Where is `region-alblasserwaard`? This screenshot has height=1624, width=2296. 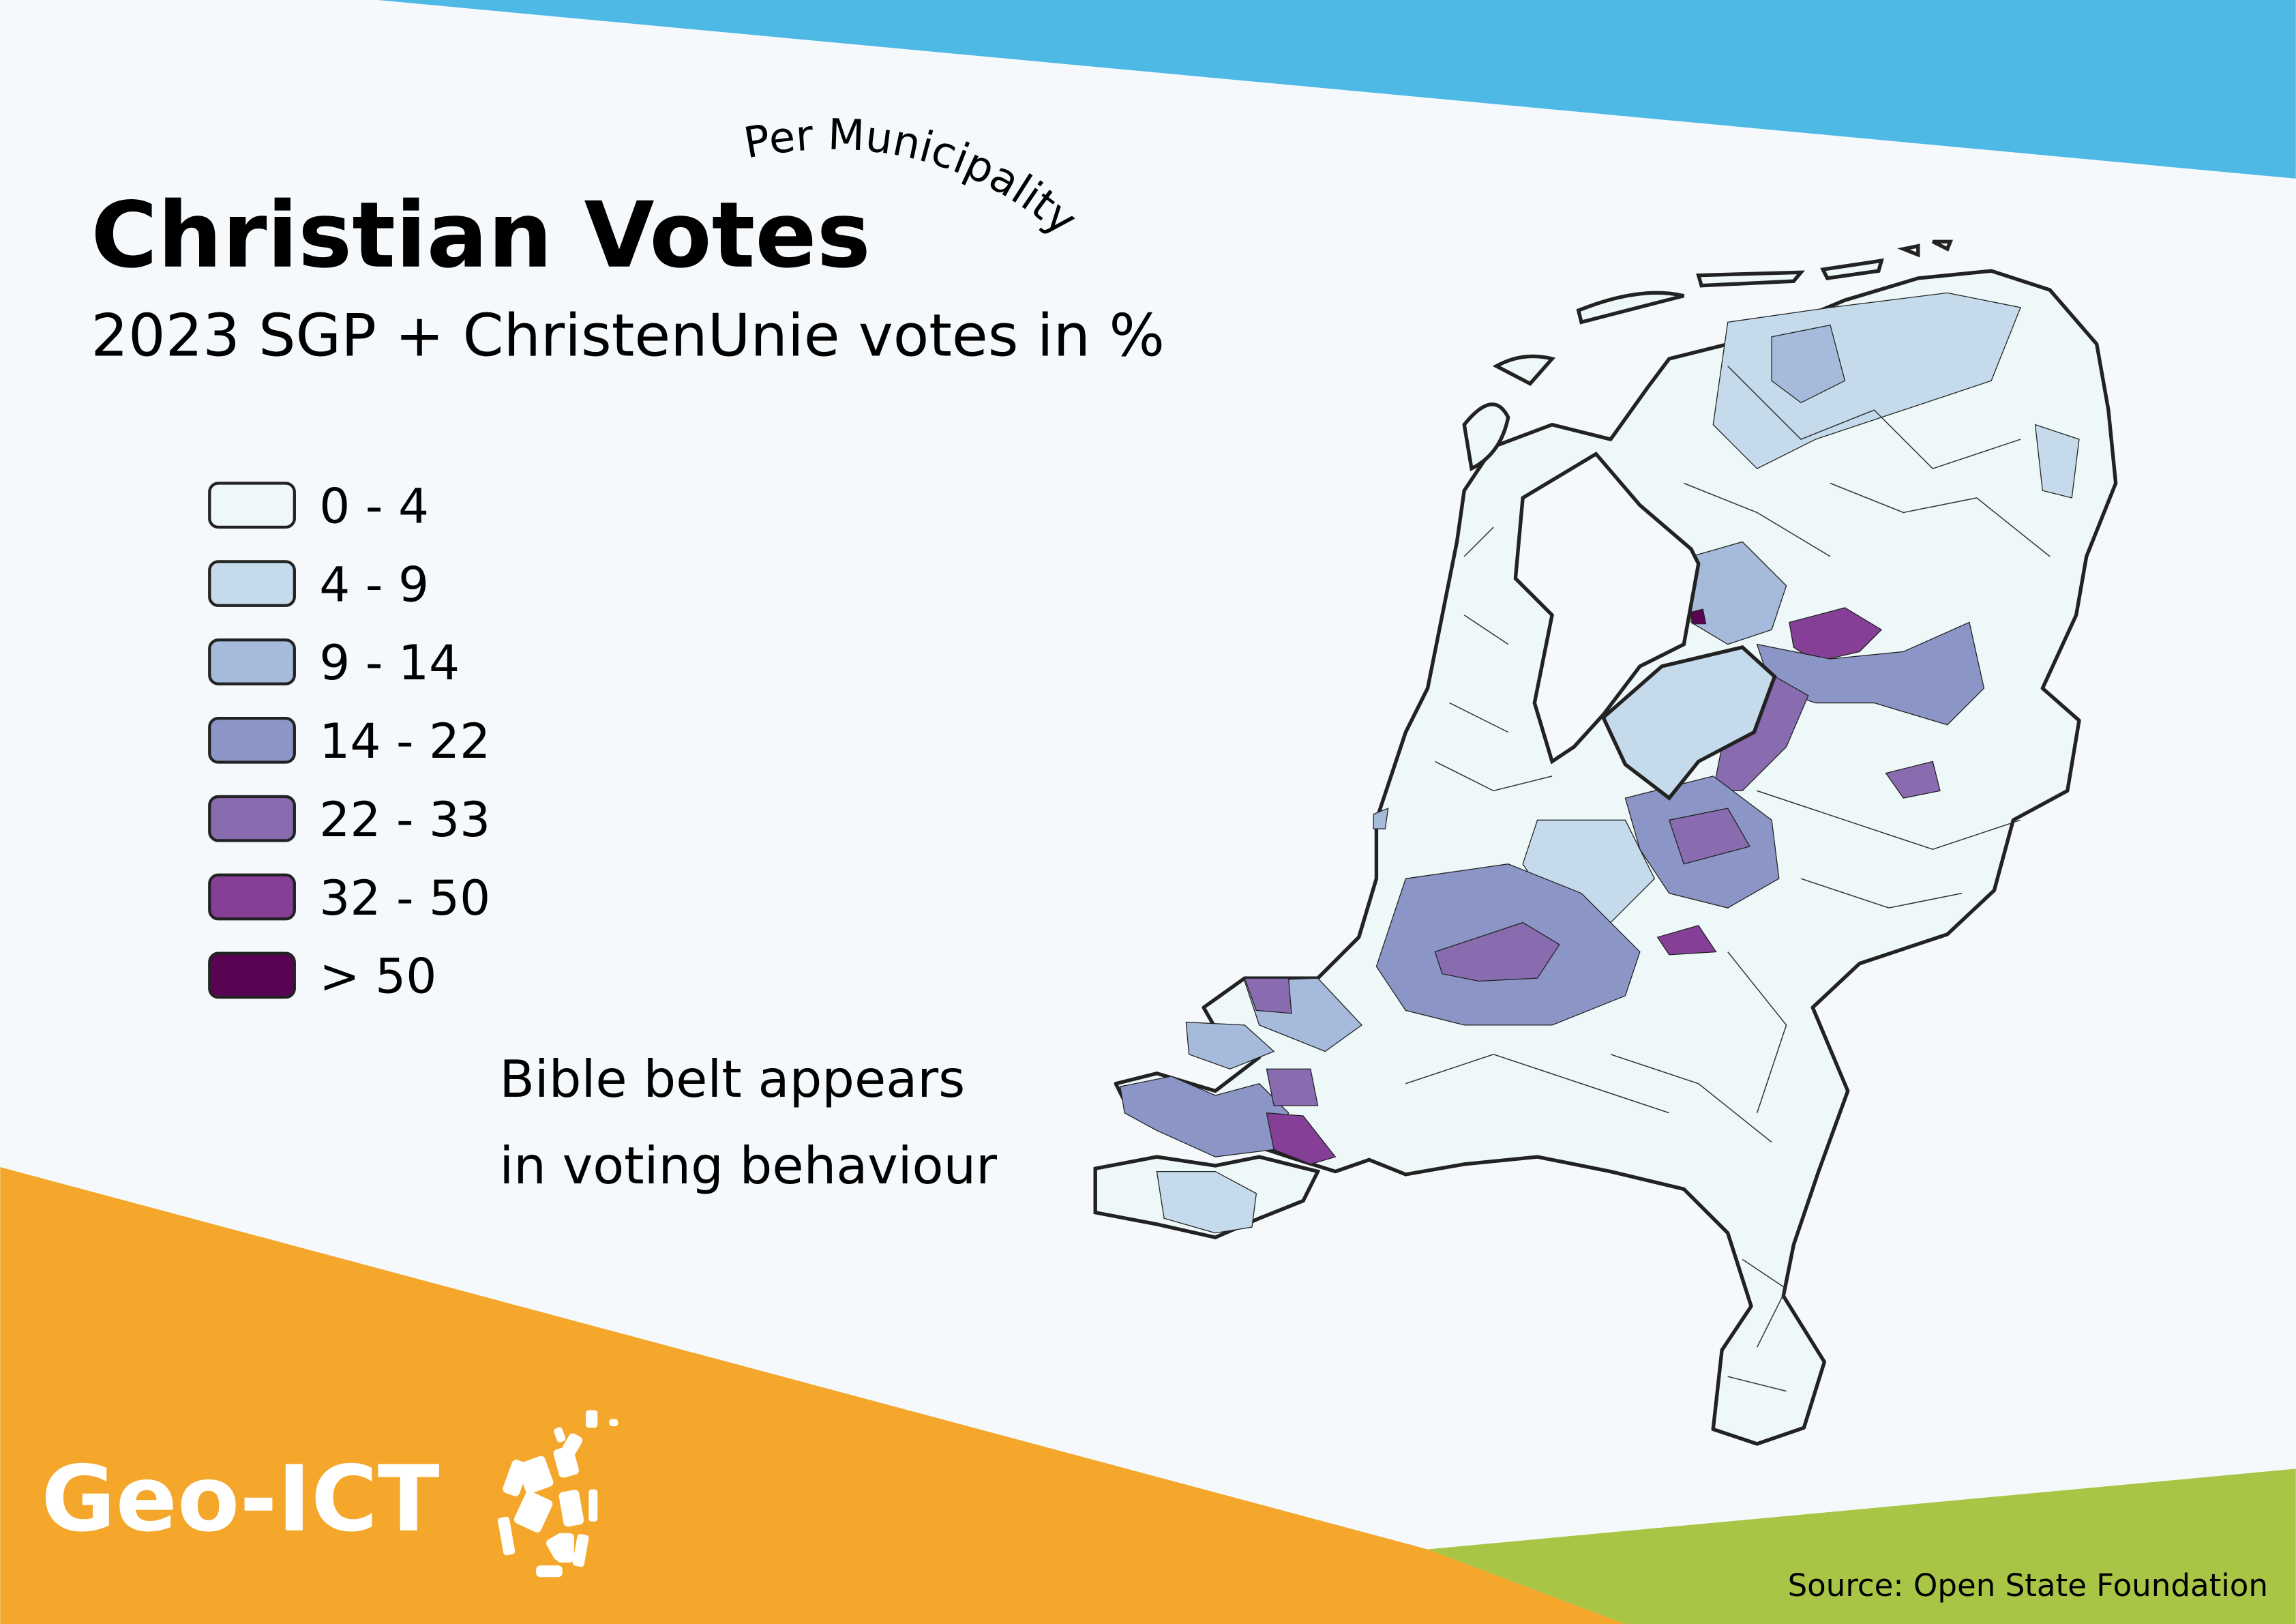 region-alblasserwaard is located at coordinates (1497, 951).